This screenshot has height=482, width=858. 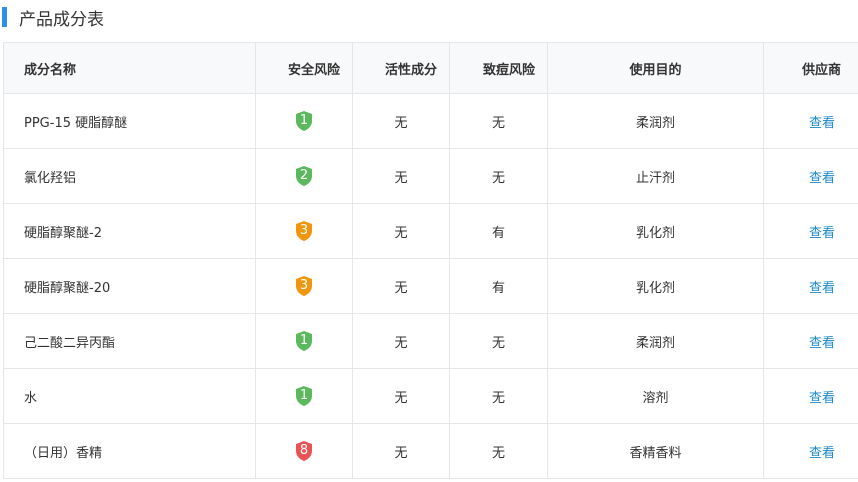 I want to click on ingredient-name: PPG-15 硬脂醇醚, so click(x=129, y=121).